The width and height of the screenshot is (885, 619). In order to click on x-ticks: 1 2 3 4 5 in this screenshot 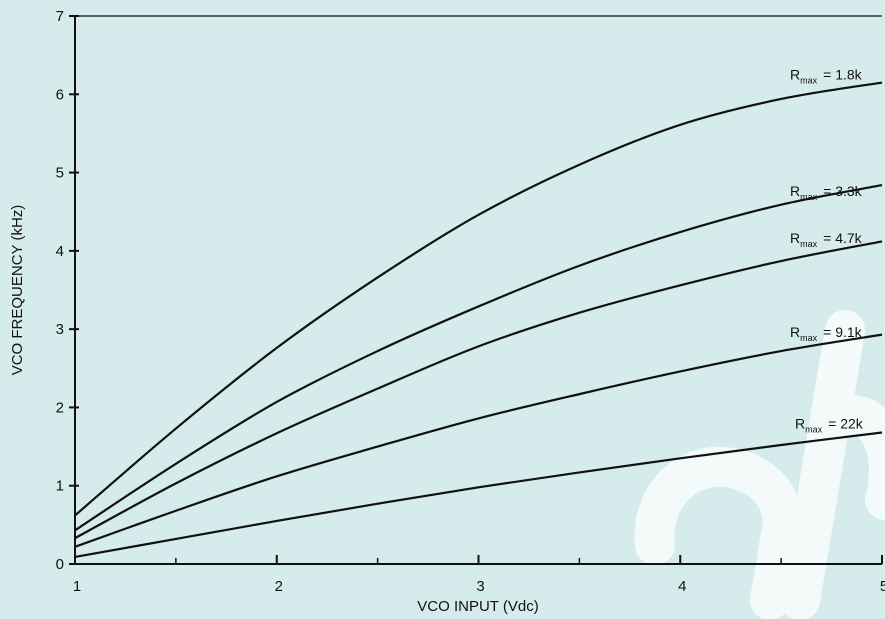, I will do `click(479, 575)`.